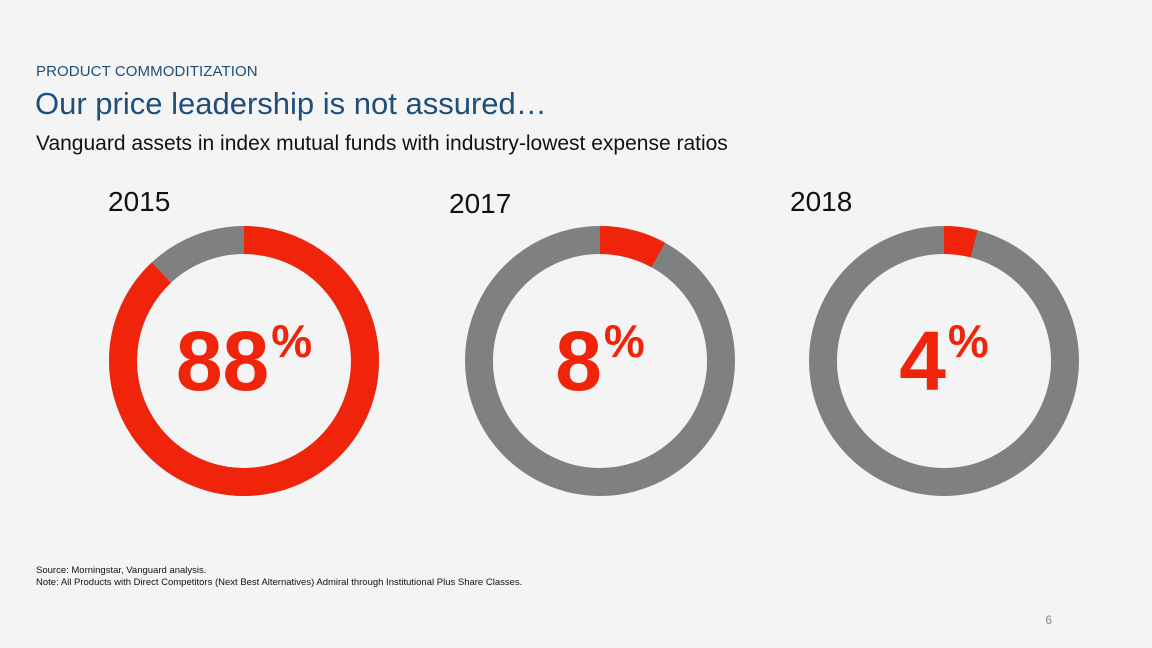 The height and width of the screenshot is (648, 1152). I want to click on chart-2015-year-label: 2015, so click(139, 201).